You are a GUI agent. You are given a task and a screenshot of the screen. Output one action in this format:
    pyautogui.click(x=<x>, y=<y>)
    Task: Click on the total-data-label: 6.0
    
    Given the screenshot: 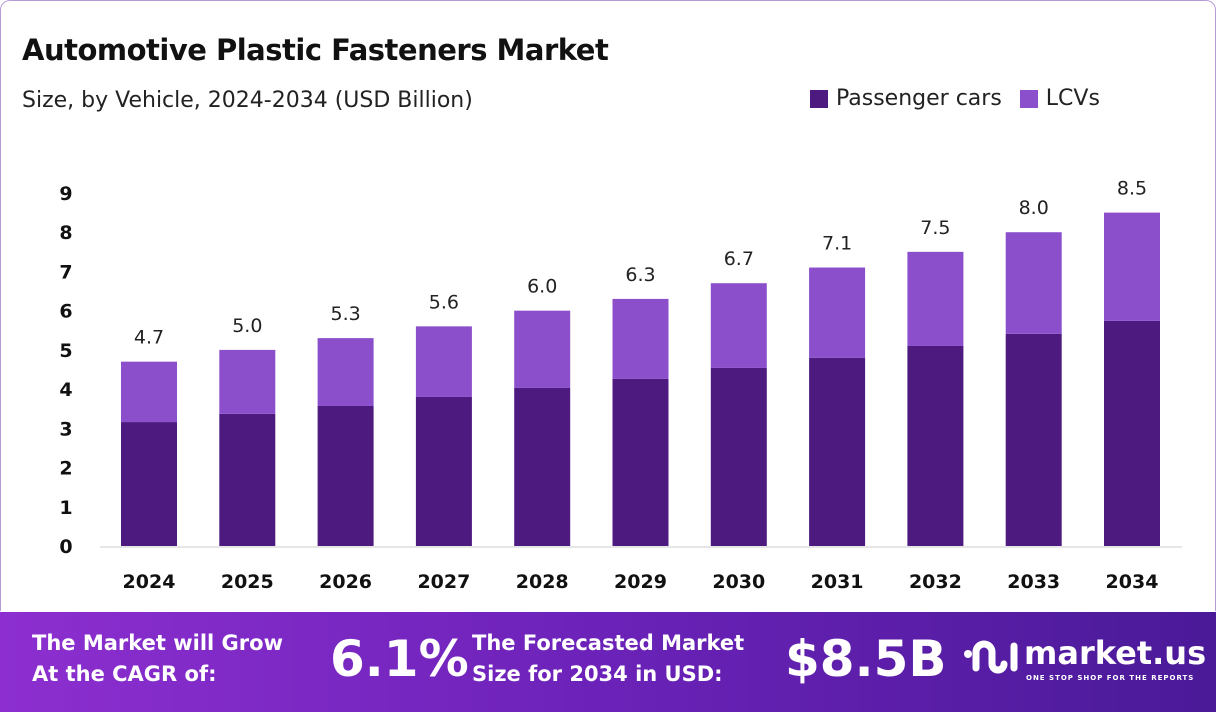 What is the action you would take?
    pyautogui.click(x=542, y=287)
    